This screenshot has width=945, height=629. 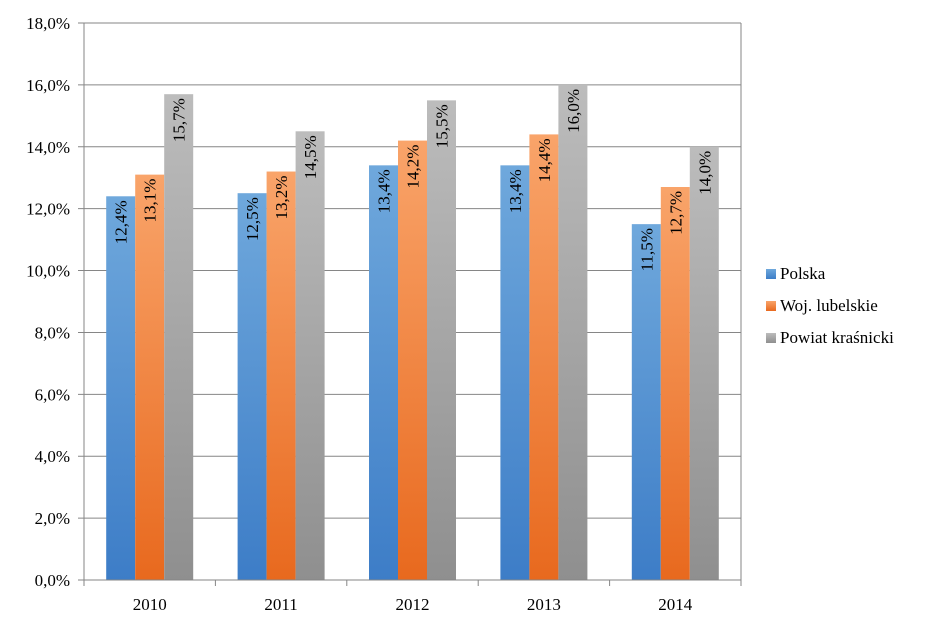 I want to click on data-label: 12,5%, so click(x=252, y=219).